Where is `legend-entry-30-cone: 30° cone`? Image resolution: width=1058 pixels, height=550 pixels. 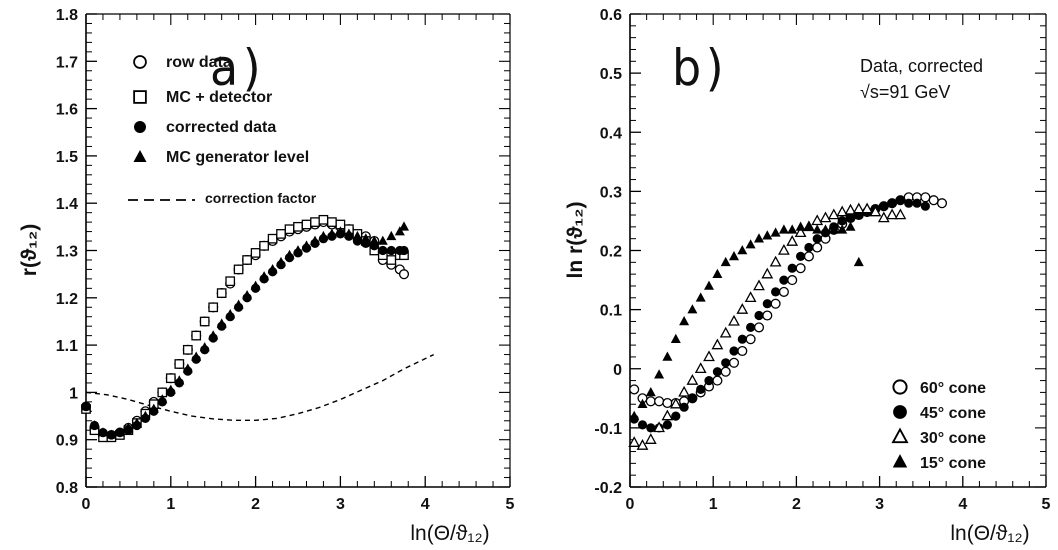 legend-entry-30-cone: 30° cone is located at coordinates (939, 437).